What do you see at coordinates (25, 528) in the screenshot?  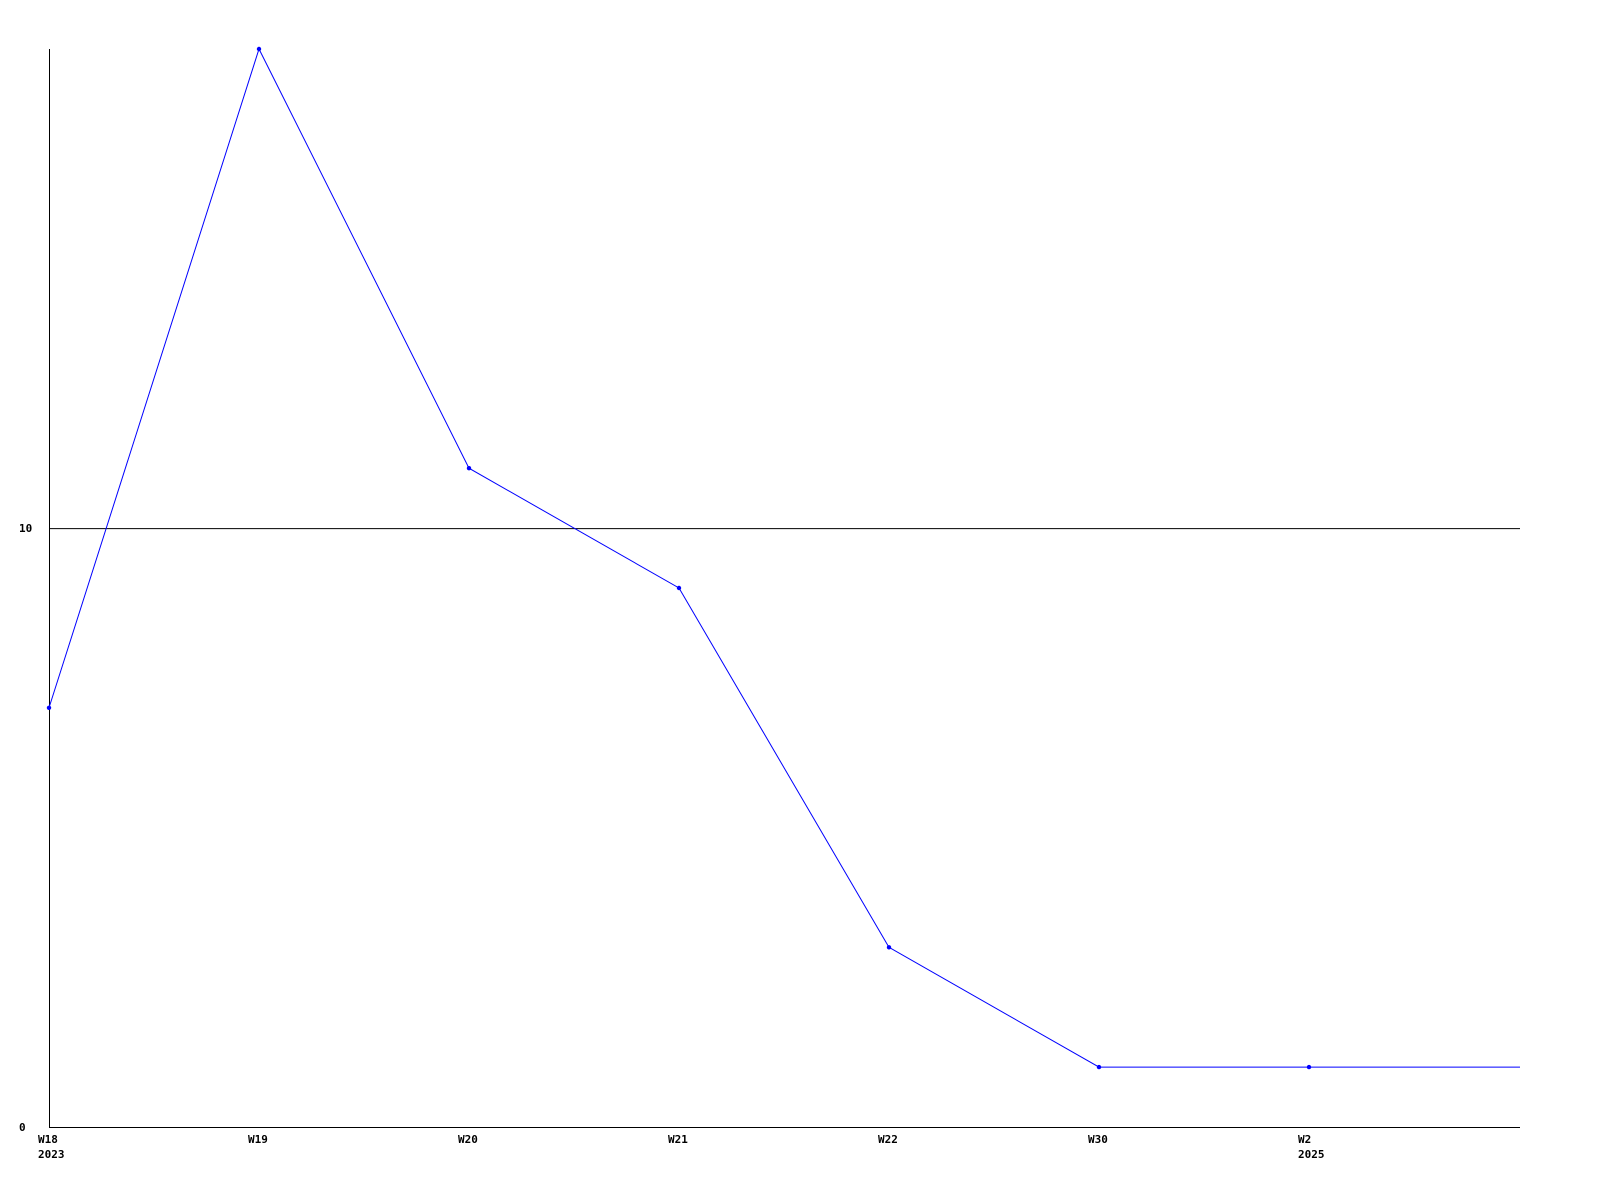 I see `y-tick-label: 10` at bounding box center [25, 528].